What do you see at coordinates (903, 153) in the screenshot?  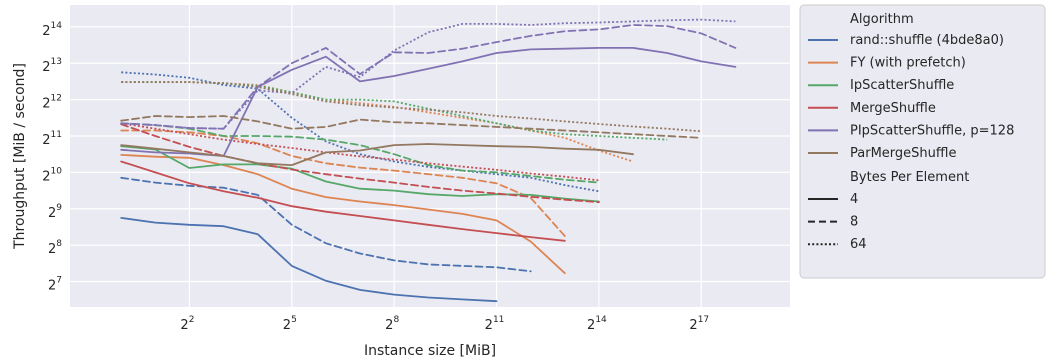 I see `legend-label: ParMergeShuffle` at bounding box center [903, 153].